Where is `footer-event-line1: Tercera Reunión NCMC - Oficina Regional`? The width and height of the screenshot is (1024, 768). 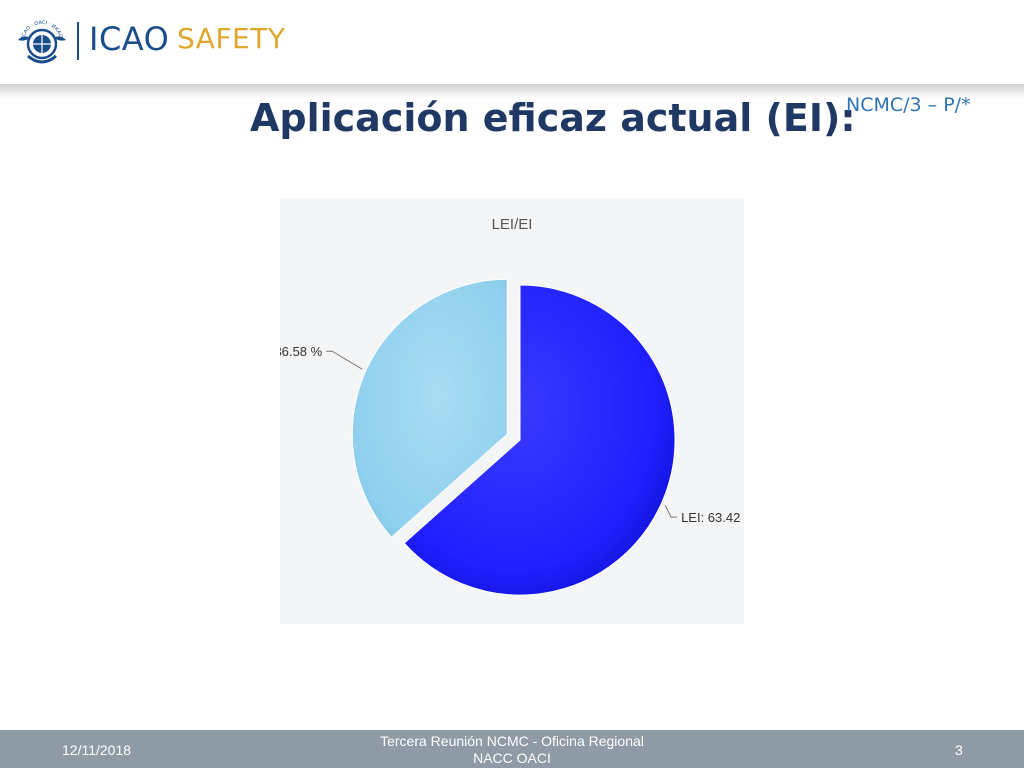
footer-event-line1: Tercera Reunión NCMC - Oficina Regional is located at coordinates (512, 741).